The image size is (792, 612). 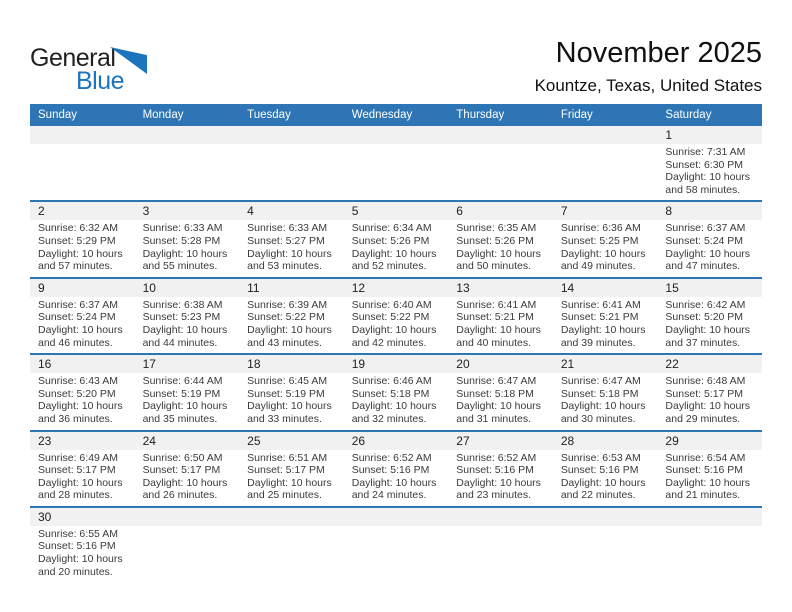 I want to click on daylight-text: Daylight: 10 hours and 29 minutes., so click(x=708, y=412).